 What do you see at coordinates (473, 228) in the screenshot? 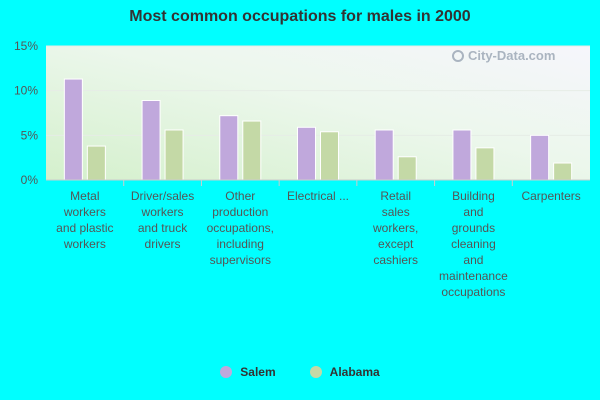
I see `x-category-label-line: grounds` at bounding box center [473, 228].